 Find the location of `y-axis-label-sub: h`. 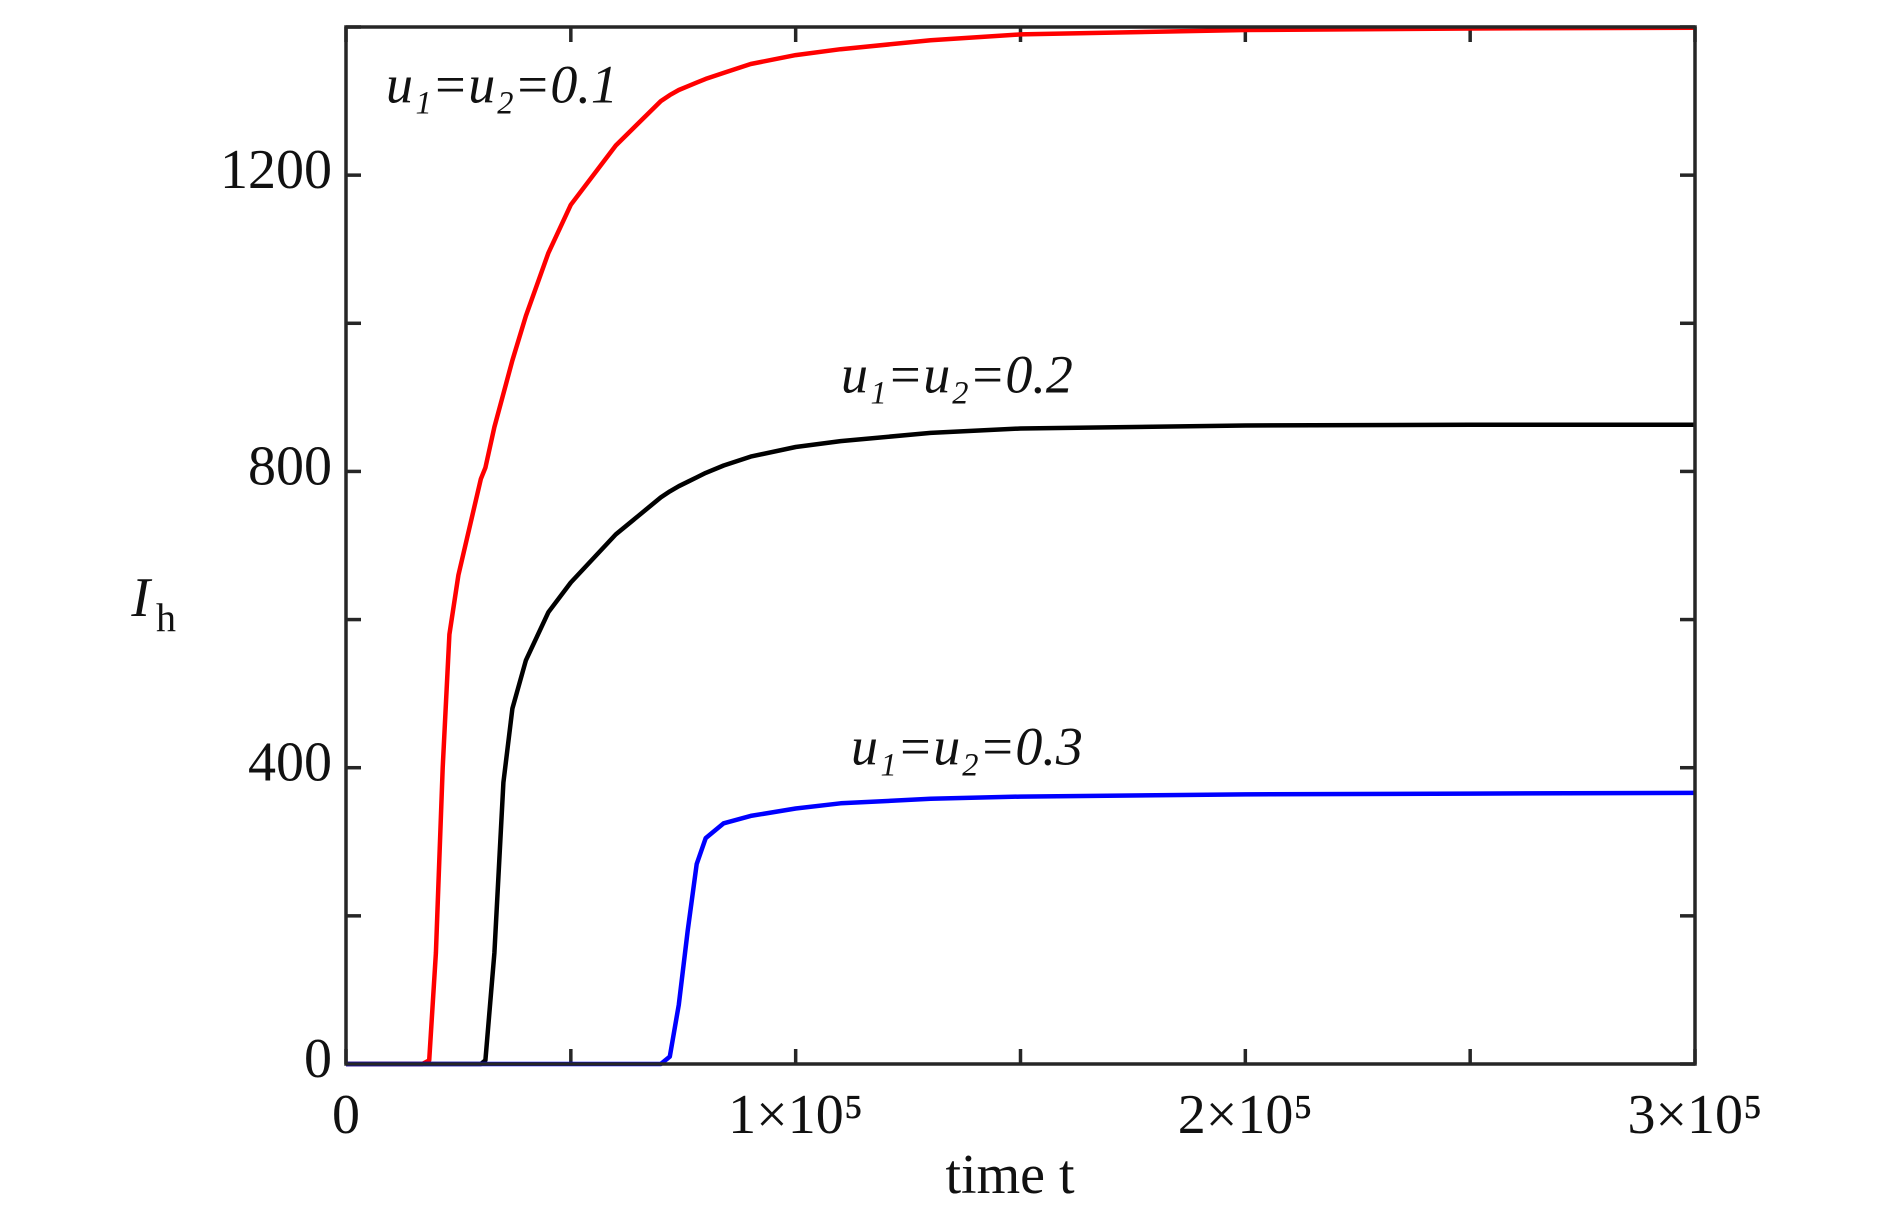

y-axis-label-sub: h is located at coordinates (166, 617).